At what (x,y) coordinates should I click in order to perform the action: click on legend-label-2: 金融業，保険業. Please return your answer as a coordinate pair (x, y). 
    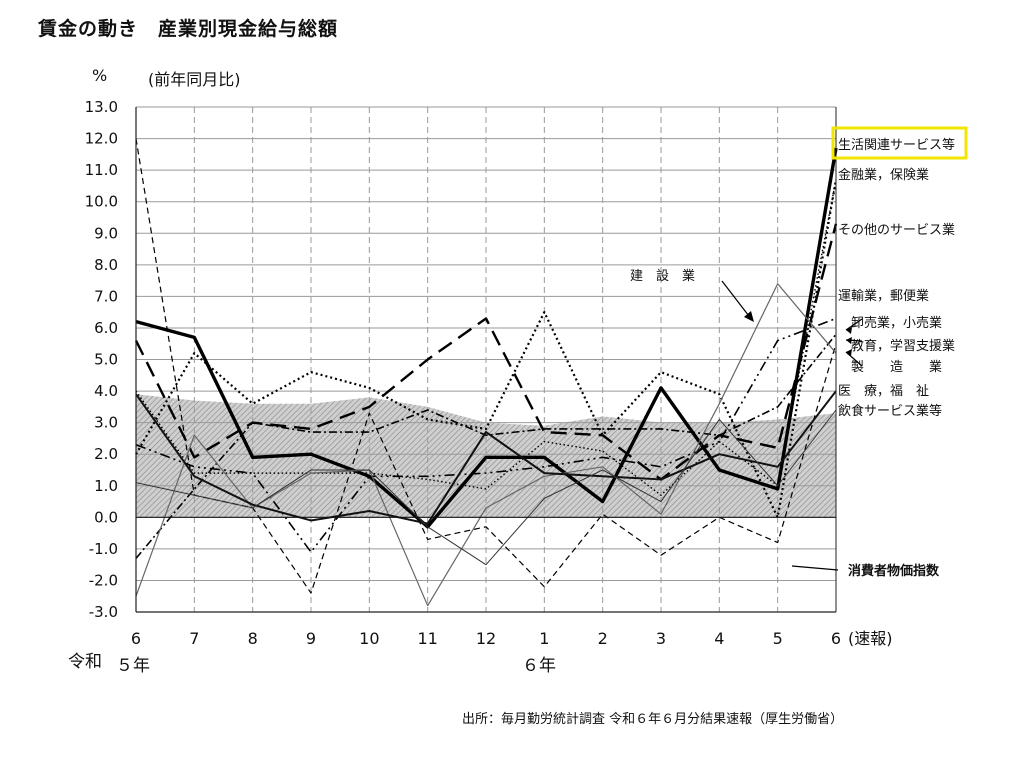
    Looking at the image, I should click on (883, 175).